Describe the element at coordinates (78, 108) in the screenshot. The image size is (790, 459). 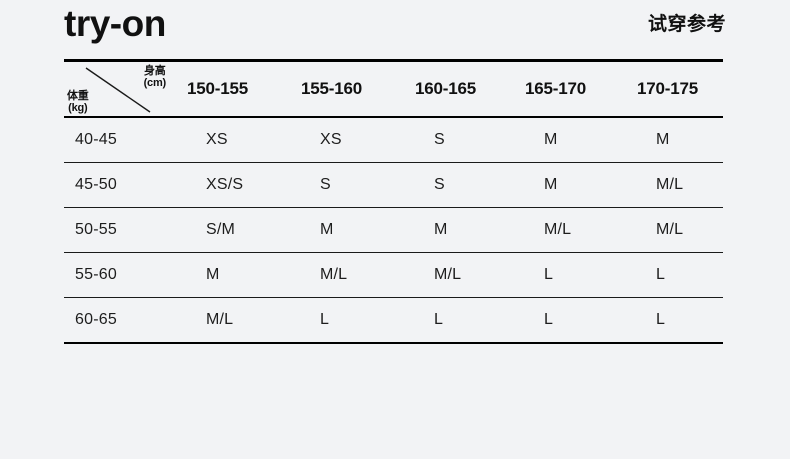
I see `corner-weight-unit: (kg)` at that location.